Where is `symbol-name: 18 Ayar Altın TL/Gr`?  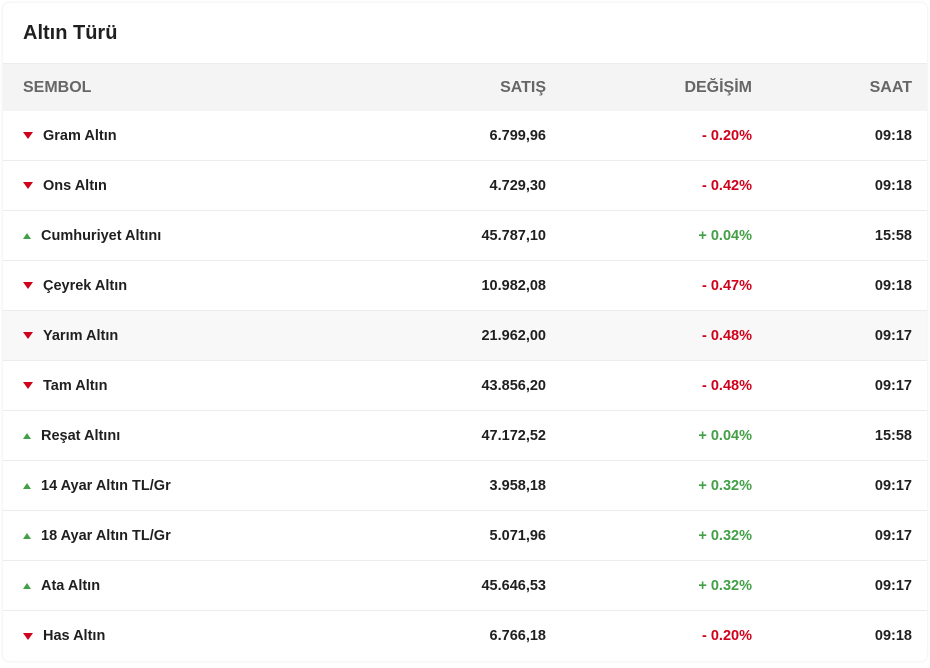 symbol-name: 18 Ayar Altın TL/Gr is located at coordinates (106, 535).